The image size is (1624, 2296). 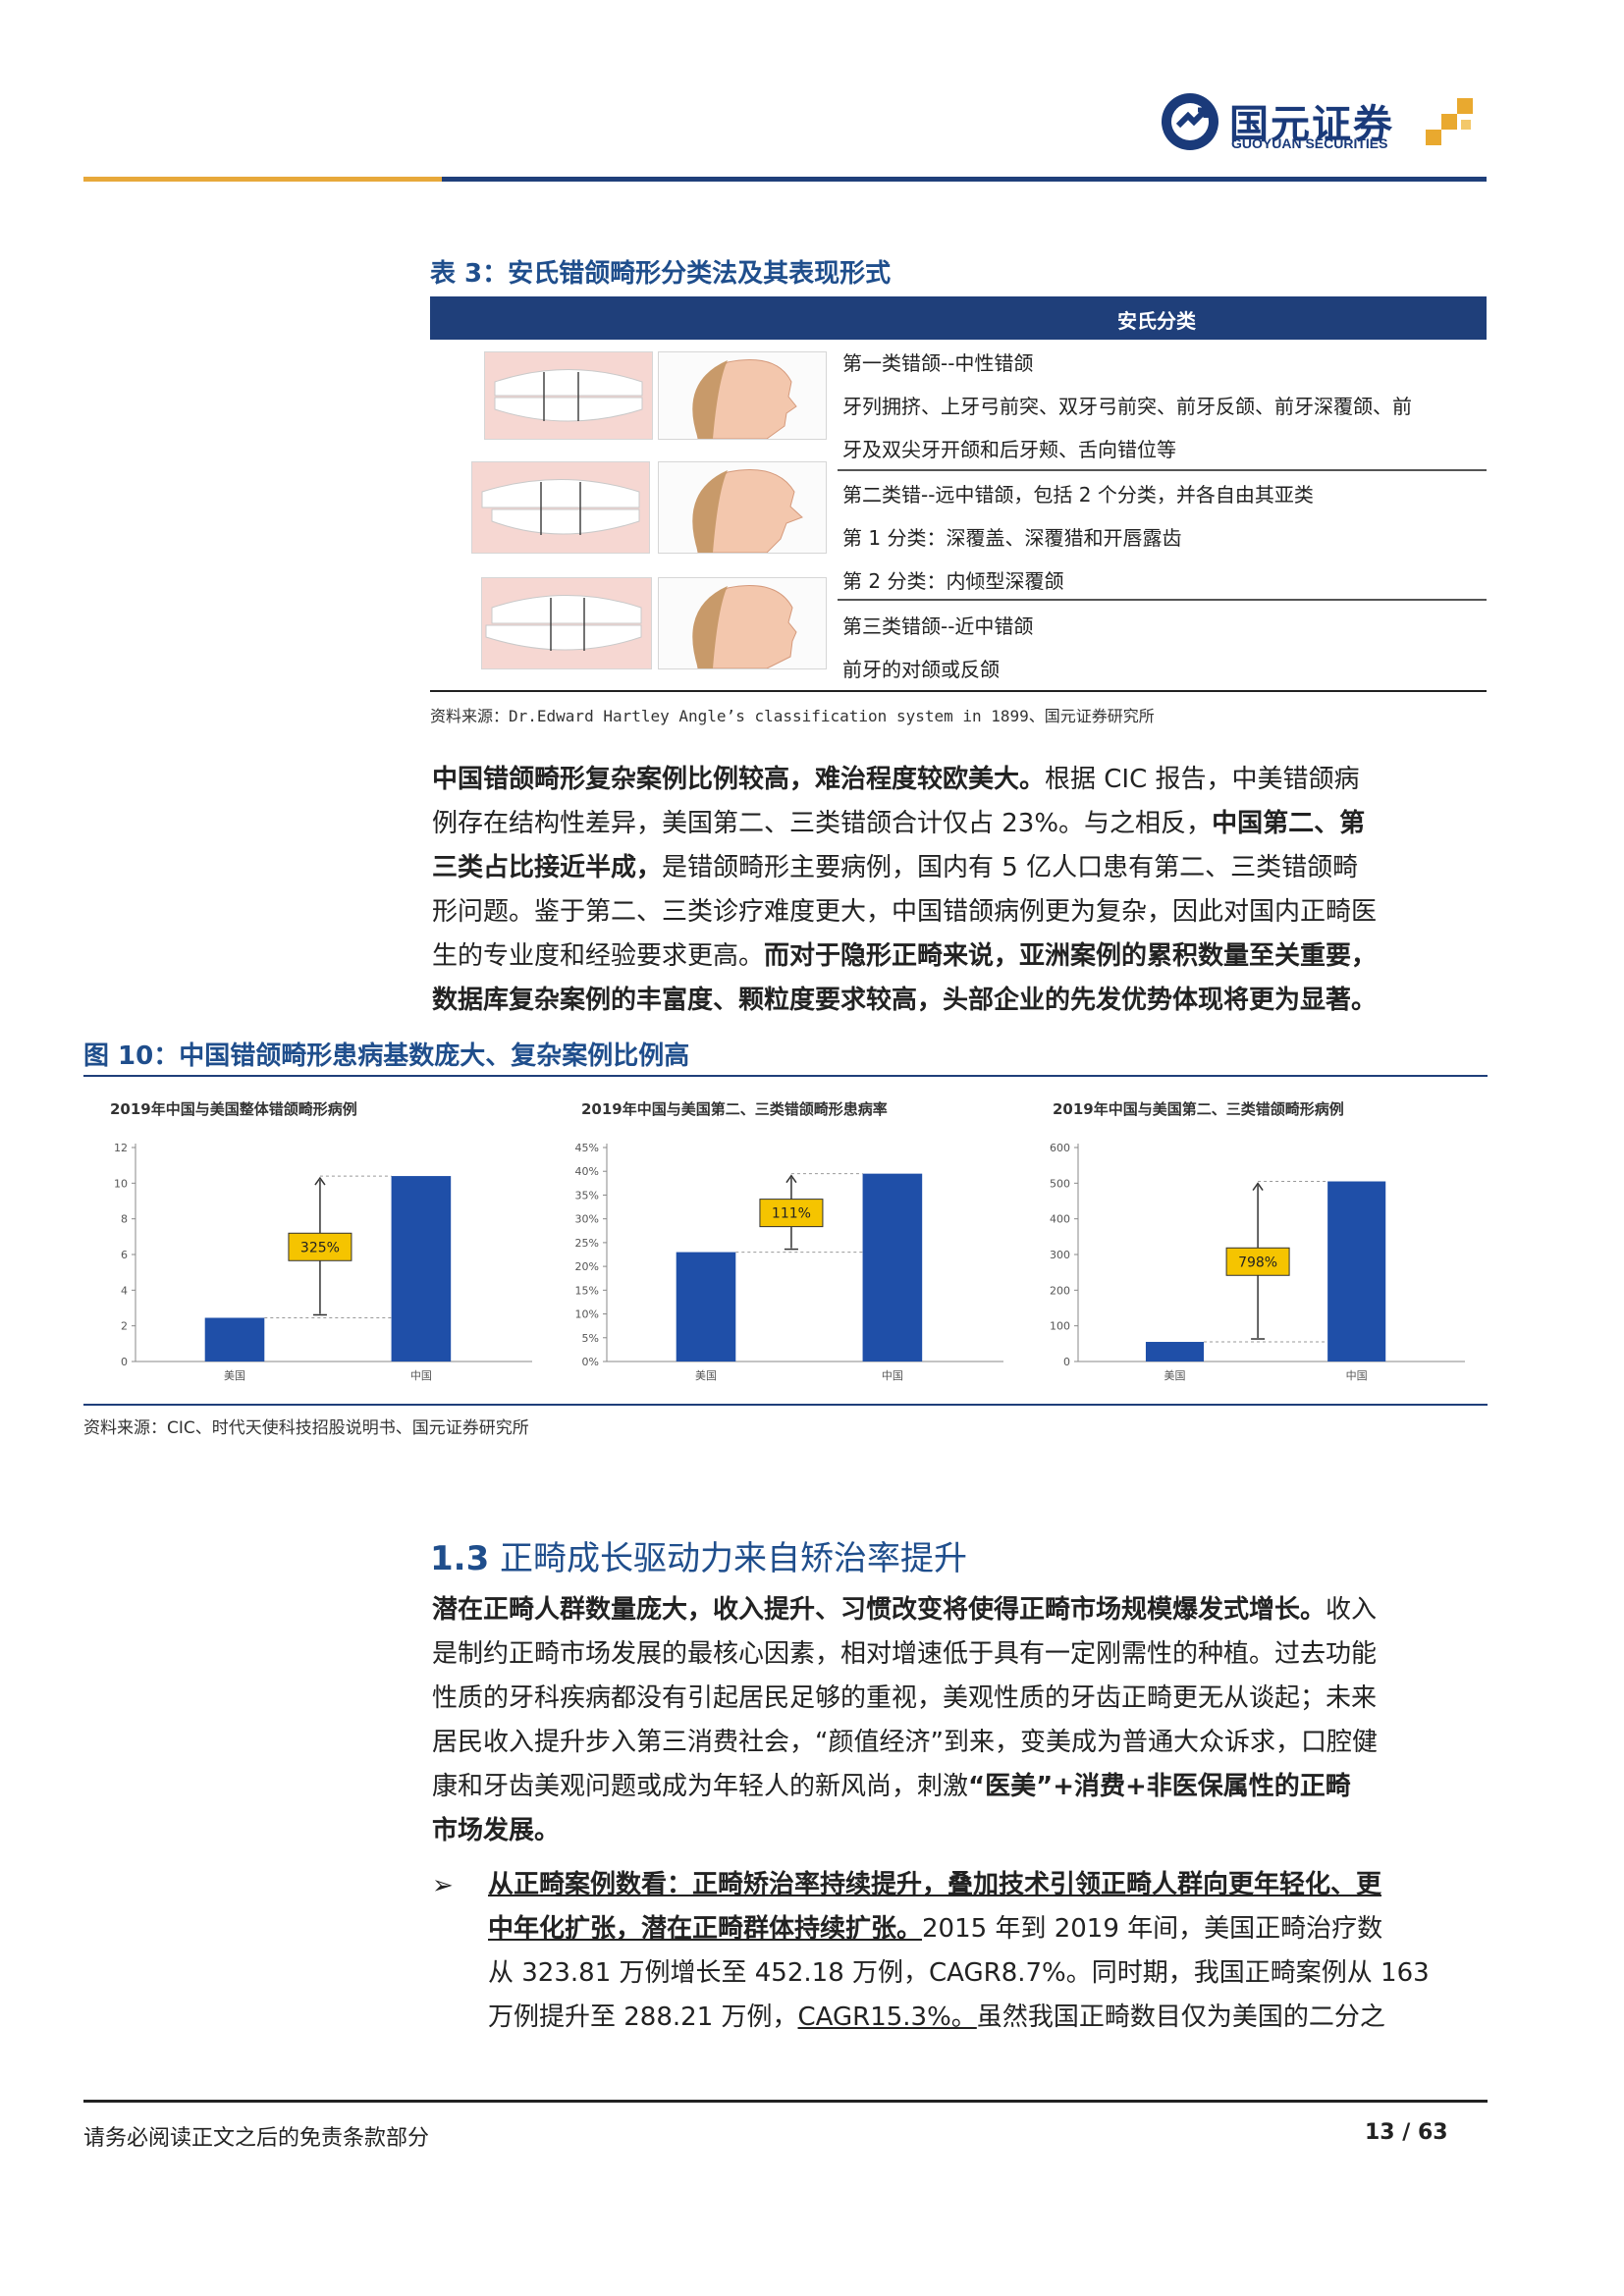 What do you see at coordinates (879, 1610) in the screenshot?
I see `para2-bold-1: 潜在正畸人群数量庞大，收入提升、习惯改变将使得正畸市场规模爆发式增长。` at bounding box center [879, 1610].